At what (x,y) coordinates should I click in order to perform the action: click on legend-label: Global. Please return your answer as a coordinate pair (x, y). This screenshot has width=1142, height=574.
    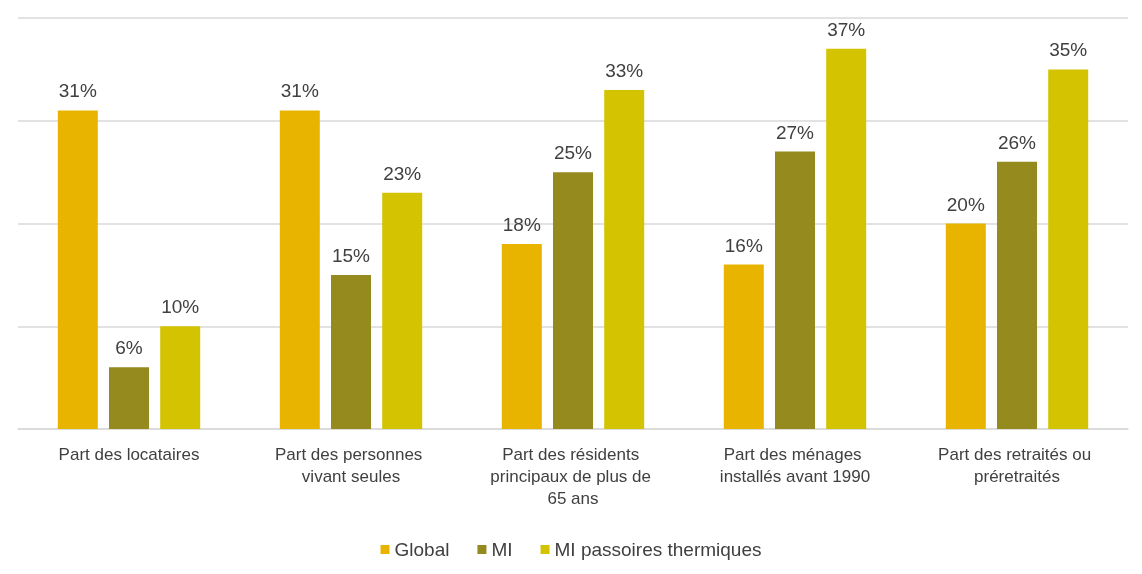
    Looking at the image, I should click on (422, 549).